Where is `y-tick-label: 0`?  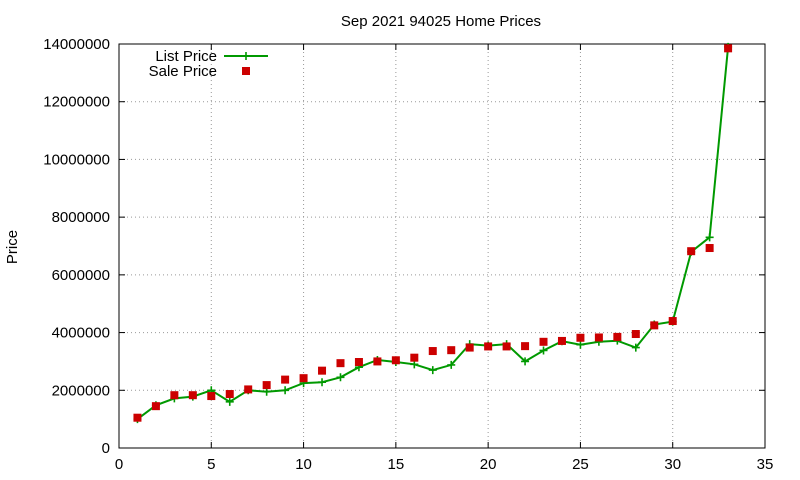 y-tick-label: 0 is located at coordinates (106, 448).